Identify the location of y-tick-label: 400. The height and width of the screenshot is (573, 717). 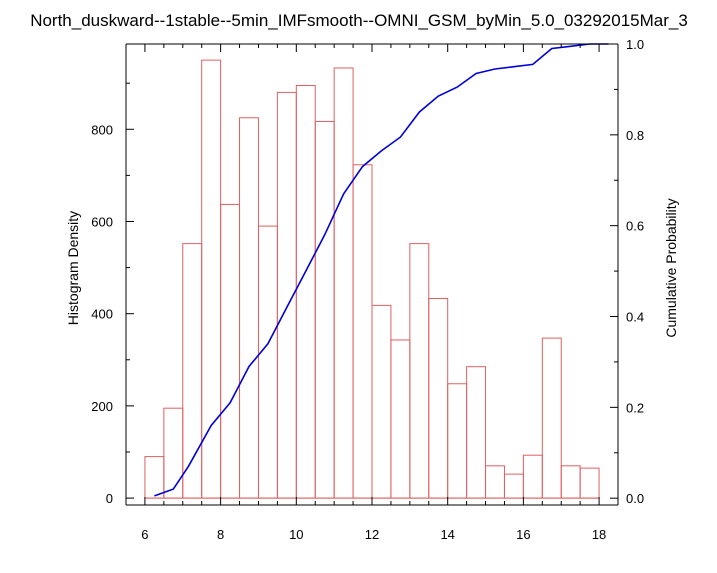
(102, 314).